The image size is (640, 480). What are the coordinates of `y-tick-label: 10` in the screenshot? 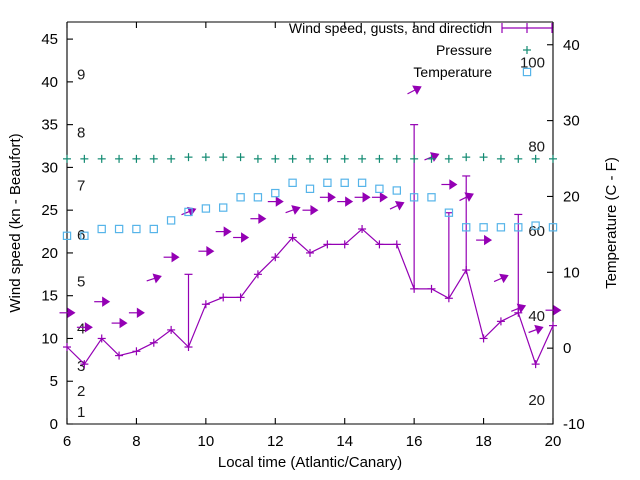 It's located at (49, 338).